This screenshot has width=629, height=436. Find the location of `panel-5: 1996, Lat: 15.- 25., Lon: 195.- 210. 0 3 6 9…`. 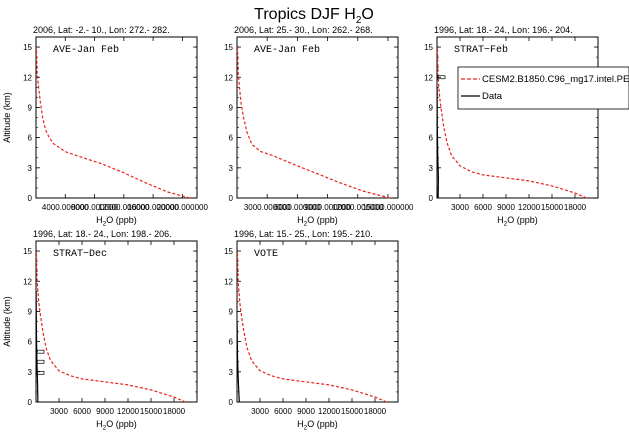

panel-5: 1996, Lat: 15.- 25., Lon: 195.- 210. 0 3 6 9… is located at coordinates (311, 330).